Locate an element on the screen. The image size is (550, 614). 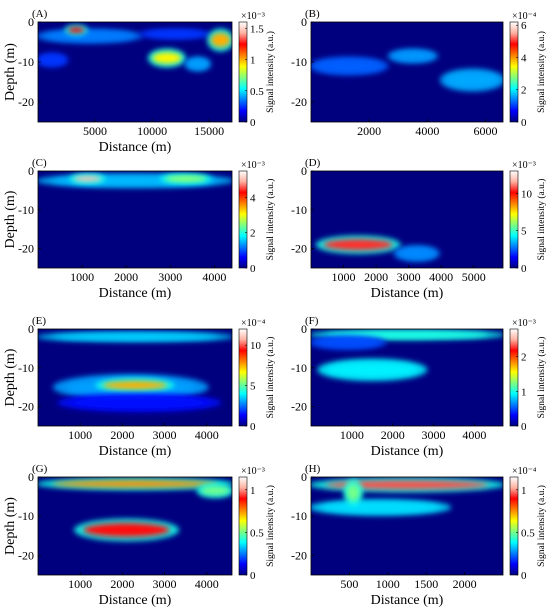
x-tick-label: 500 is located at coordinates (349, 584).